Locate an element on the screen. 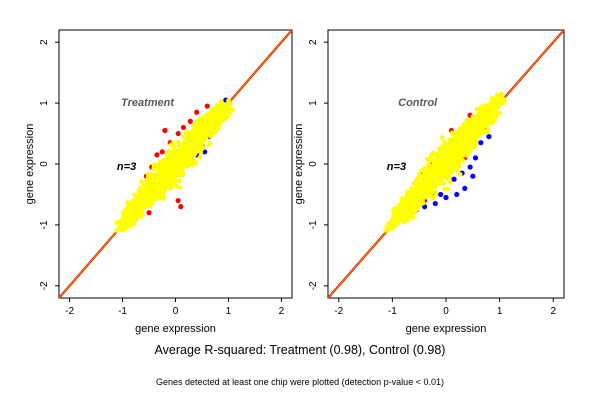 This screenshot has width=600, height=400. y-tick-label: -2 is located at coordinates (313, 285).